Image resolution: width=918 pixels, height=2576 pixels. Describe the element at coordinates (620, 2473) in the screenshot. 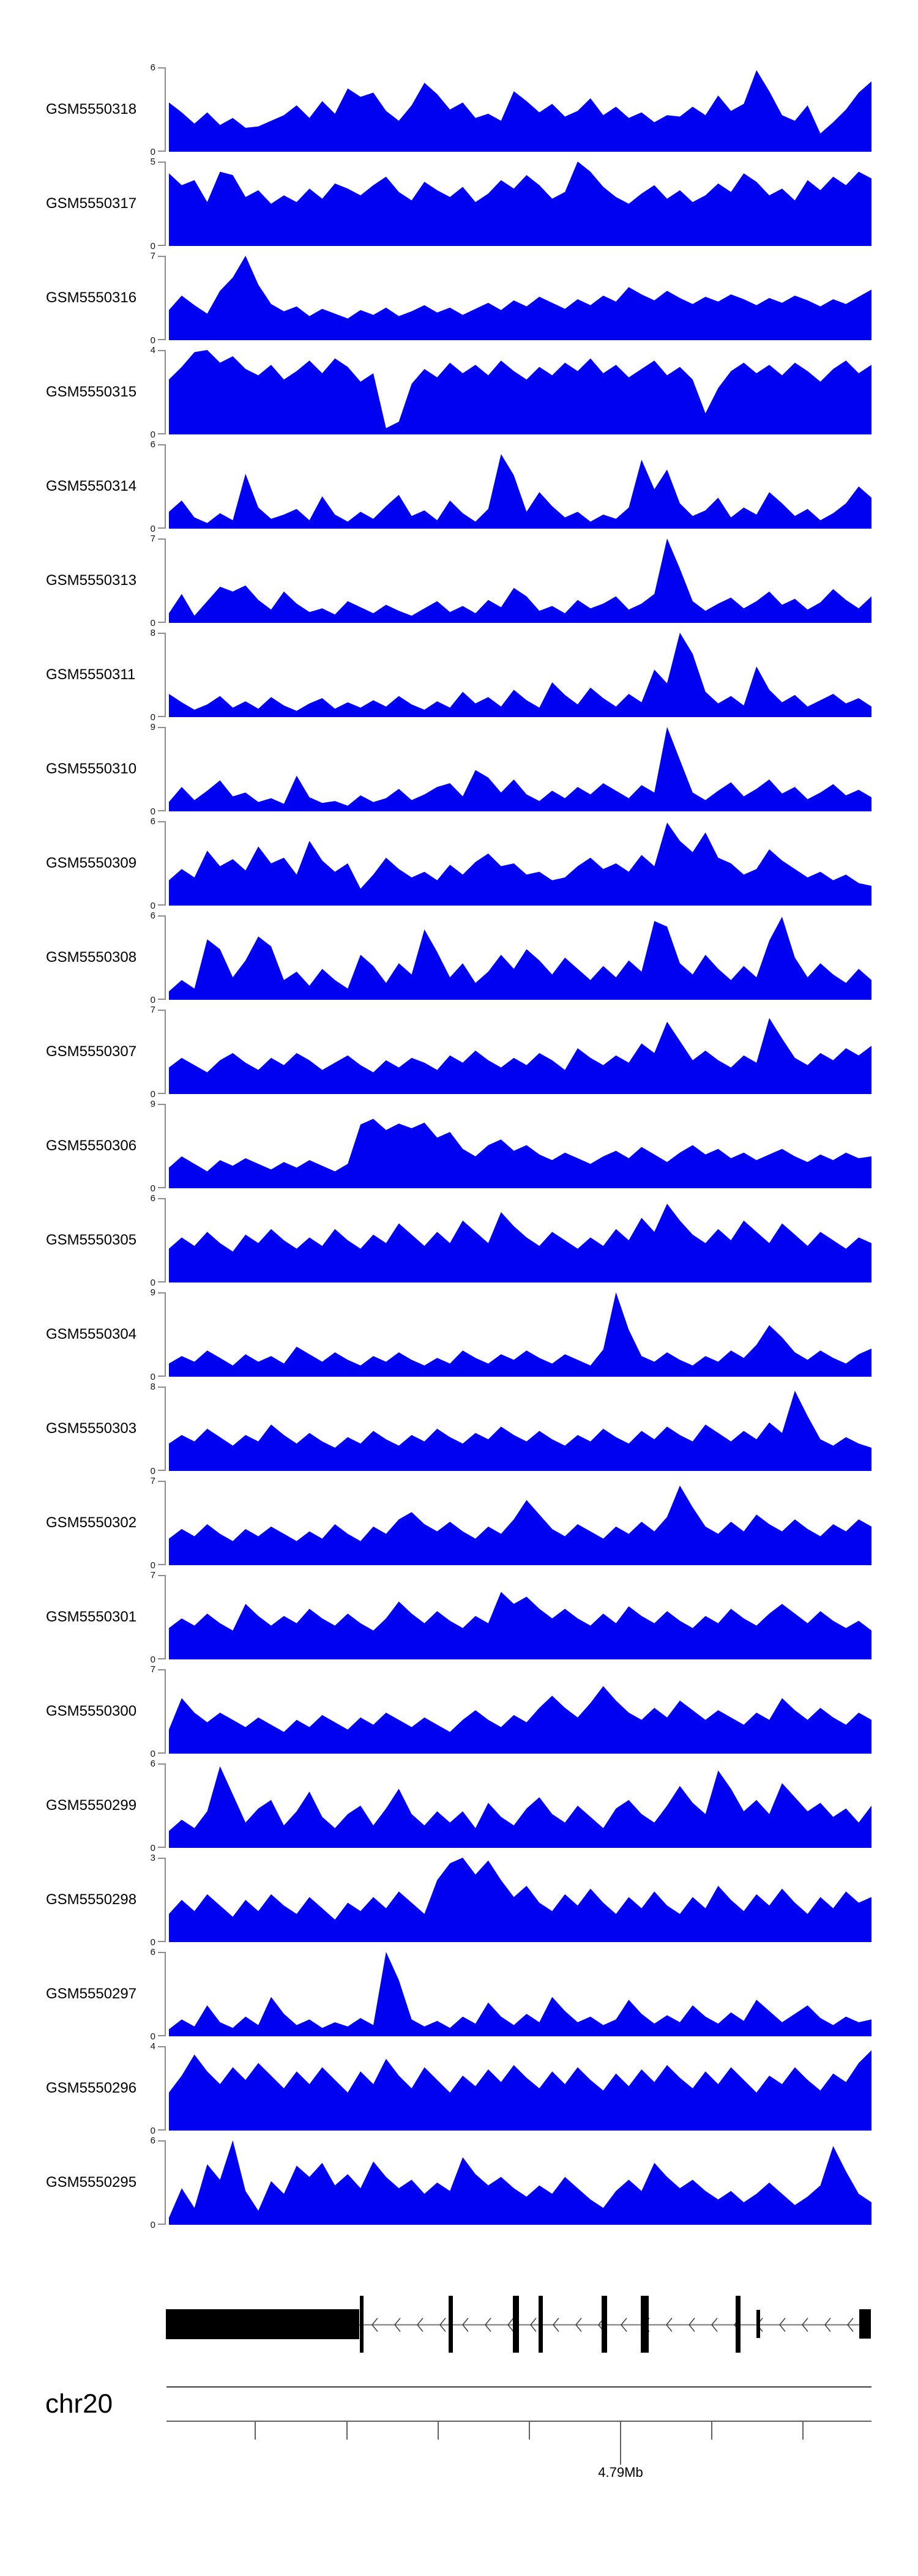

I see `axis-tick-label: 4.79Mb` at that location.